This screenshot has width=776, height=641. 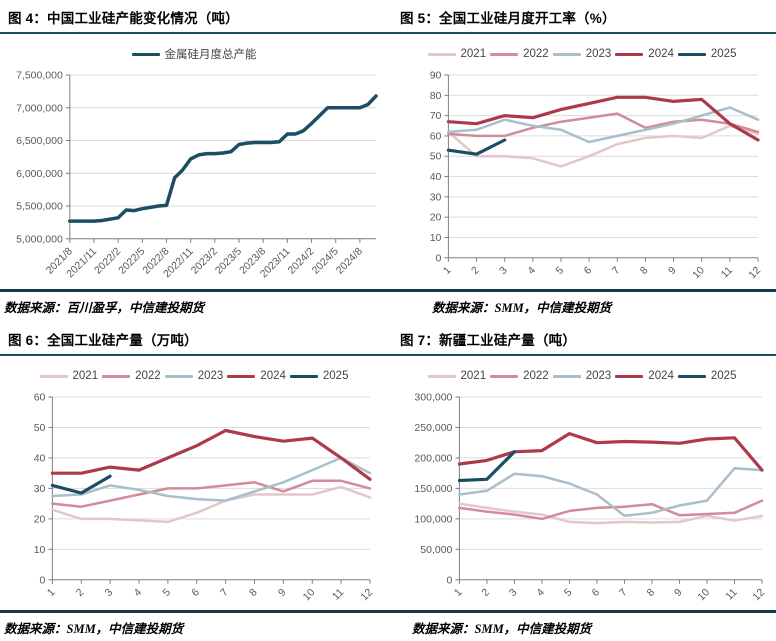 I want to click on legend-item-2023: 2023, so click(x=582, y=376).